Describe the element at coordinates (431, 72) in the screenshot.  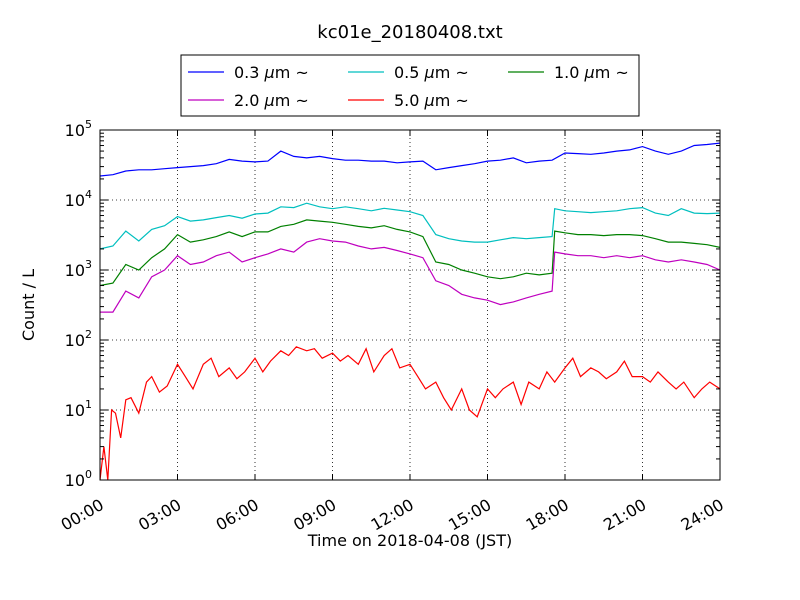
I see `legend-label: 0.5 μm ~` at that location.